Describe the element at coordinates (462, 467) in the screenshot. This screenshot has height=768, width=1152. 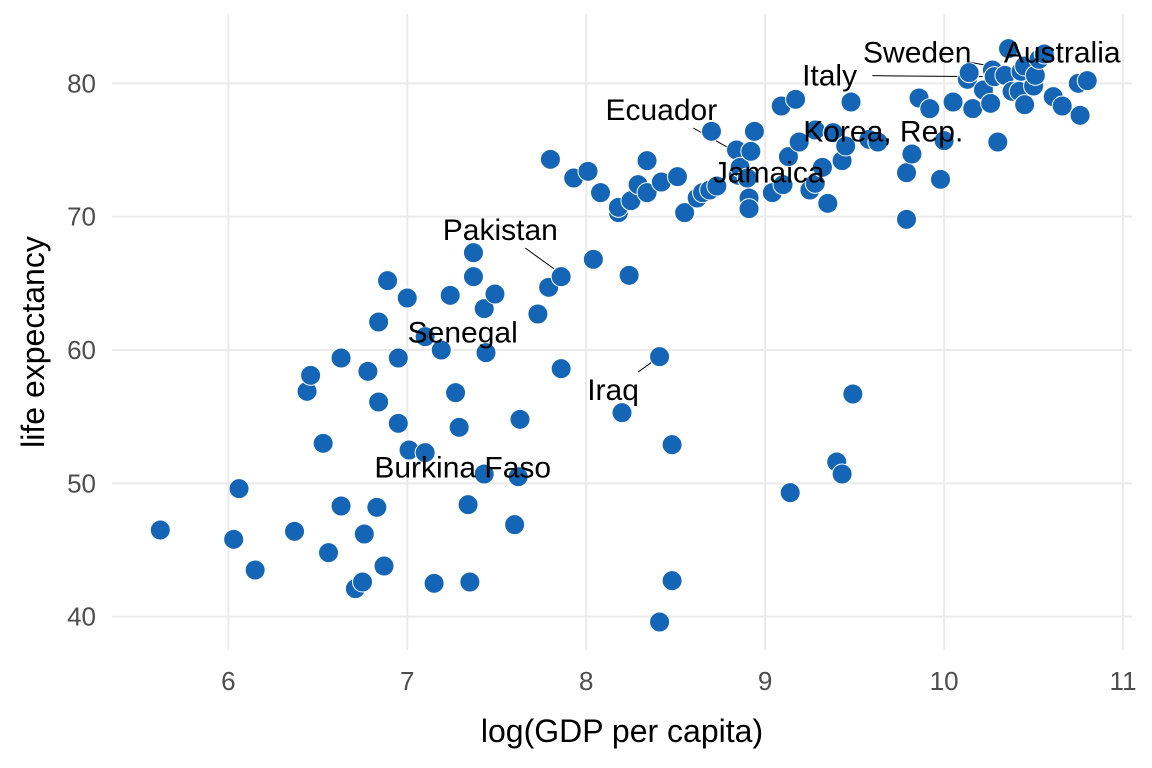
I see `annotation-label: Burkina Faso` at that location.